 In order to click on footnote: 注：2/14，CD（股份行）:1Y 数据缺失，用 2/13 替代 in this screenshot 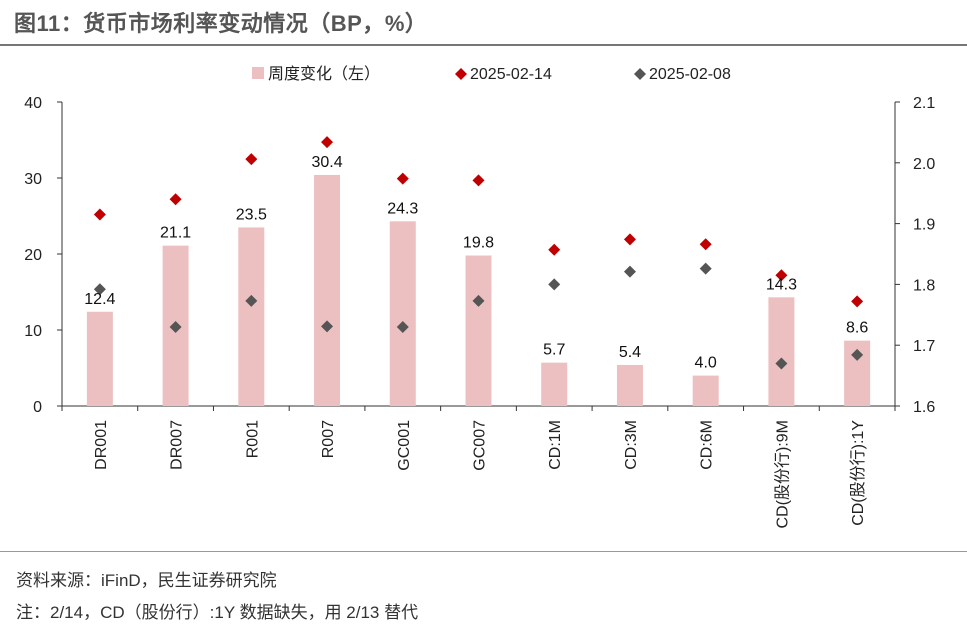, I will do `click(217, 612)`.